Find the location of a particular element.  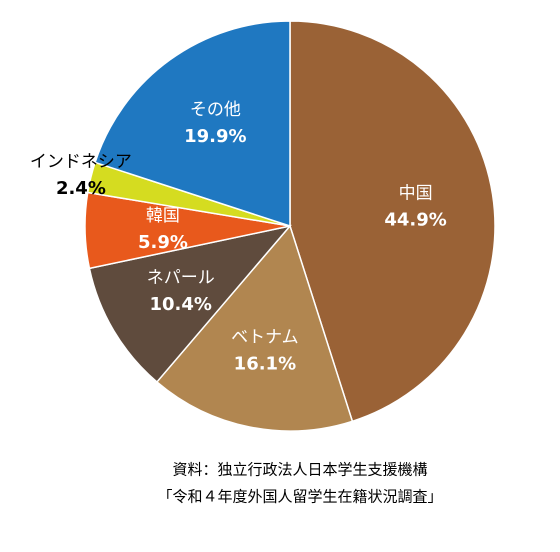

slice-label: ネパール is located at coordinates (181, 278).